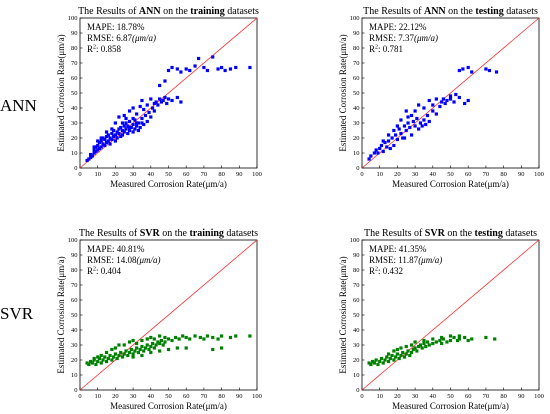 The image size is (550, 414). Describe the element at coordinates (386, 49) in the screenshot. I see `stat-r2: R2: 0.781` at that location.